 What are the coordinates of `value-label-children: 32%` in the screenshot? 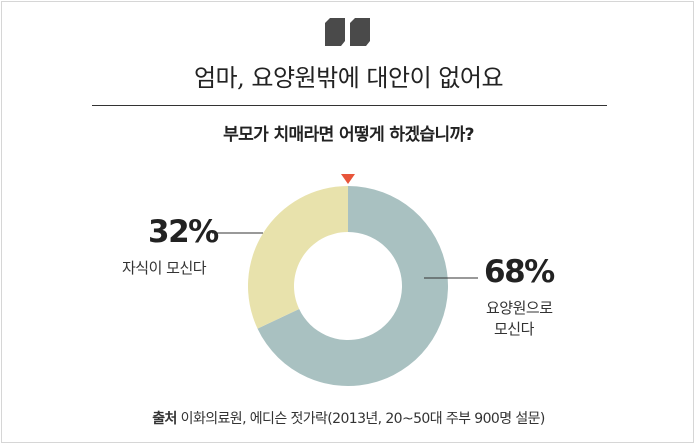 It's located at (183, 232).